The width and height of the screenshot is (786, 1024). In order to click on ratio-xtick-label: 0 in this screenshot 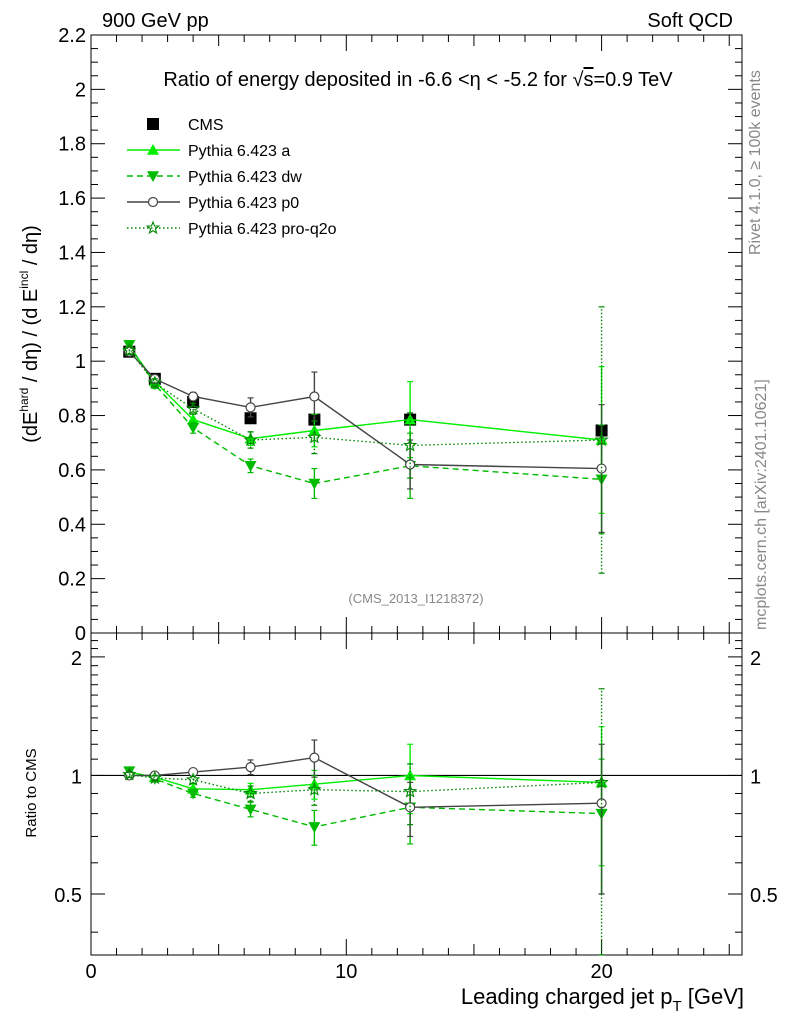, I will do `click(90, 972)`.